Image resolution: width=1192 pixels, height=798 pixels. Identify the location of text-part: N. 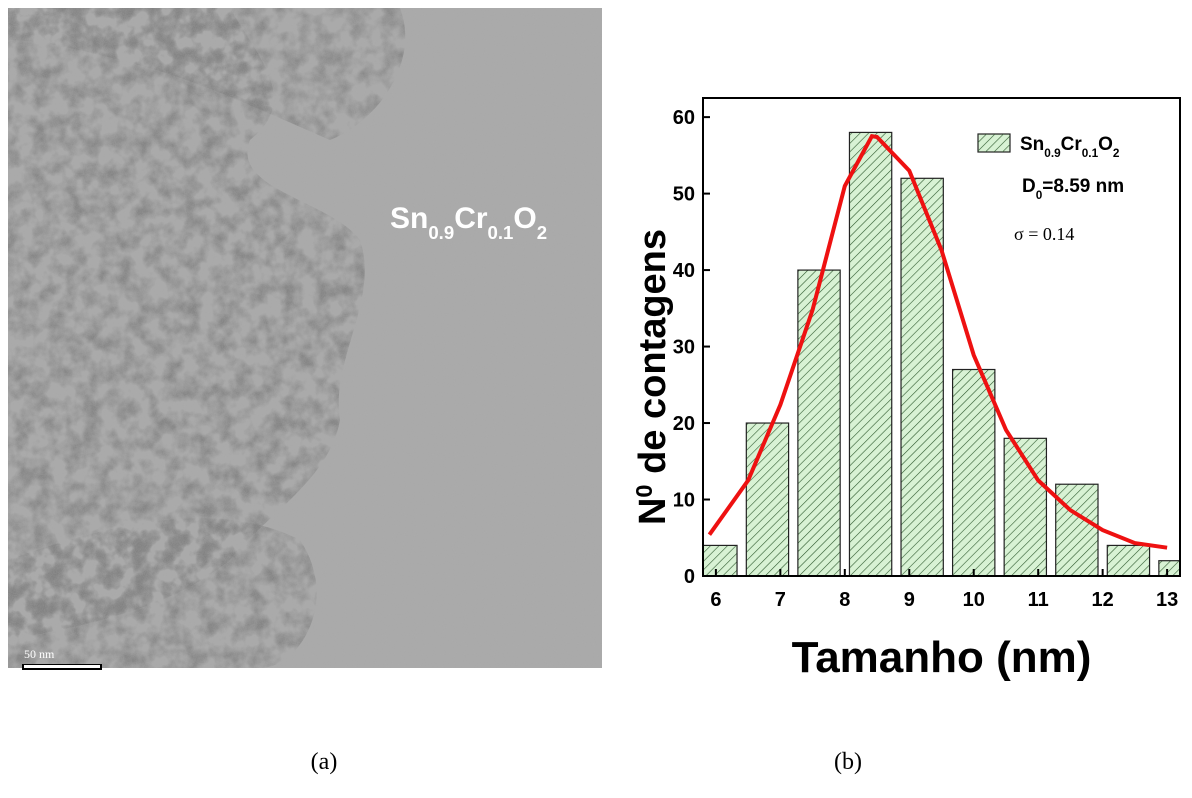
(653, 511).